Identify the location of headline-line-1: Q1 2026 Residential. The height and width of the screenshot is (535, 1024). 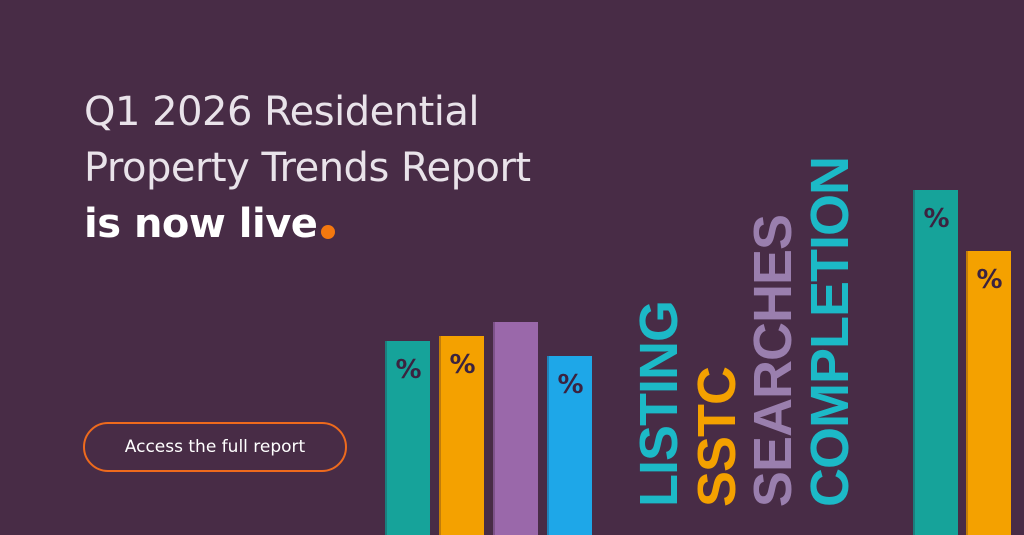
(281, 112).